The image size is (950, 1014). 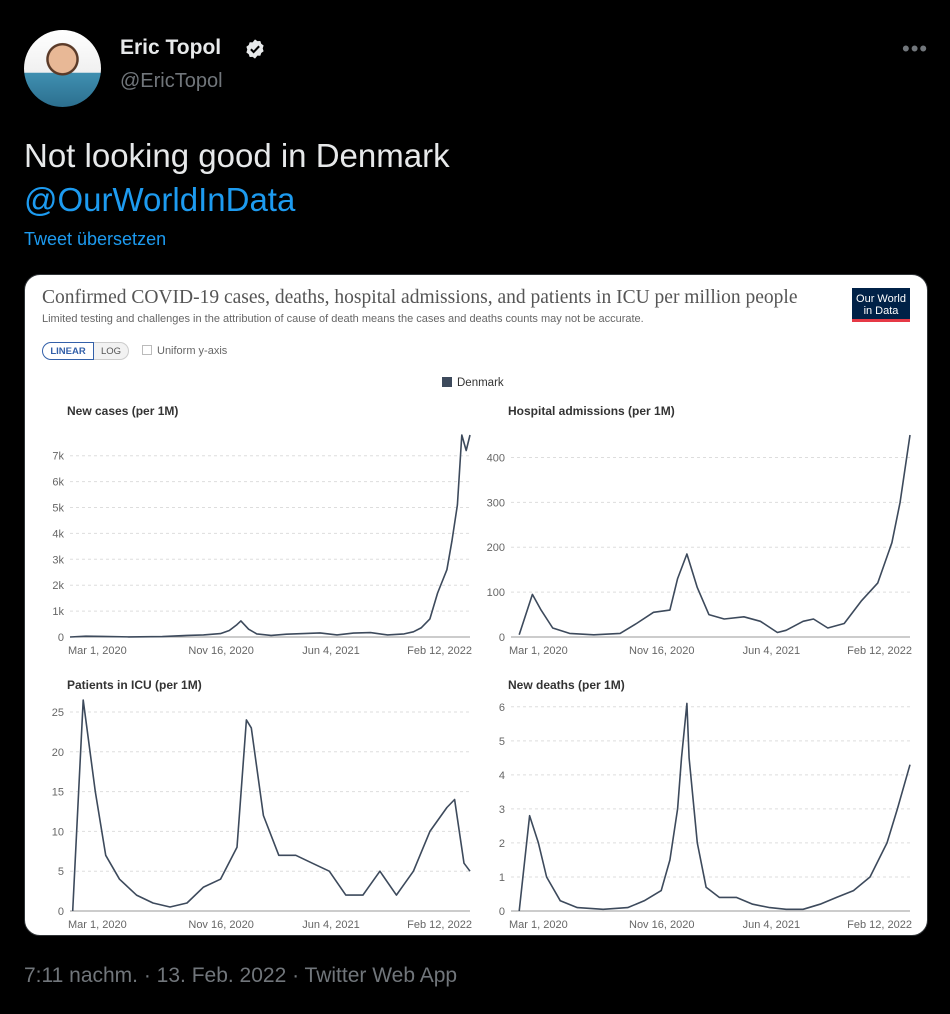 I want to click on y-tick-label: 3, so click(x=502, y=810).